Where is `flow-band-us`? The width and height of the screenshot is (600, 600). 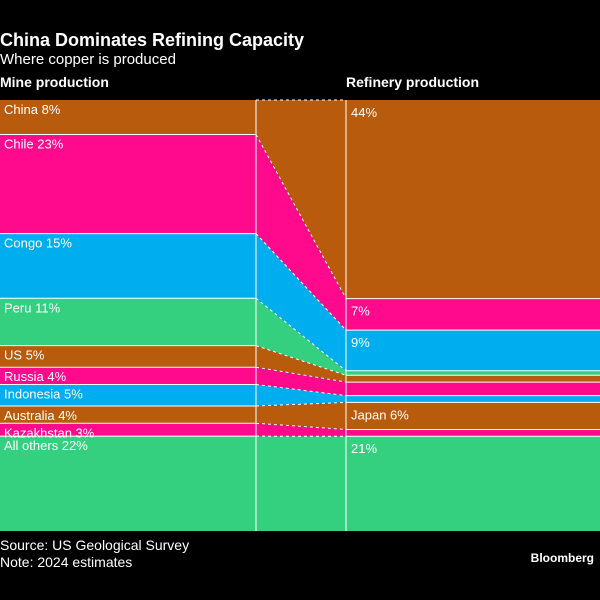
flow-band-us is located at coordinates (301, 364).